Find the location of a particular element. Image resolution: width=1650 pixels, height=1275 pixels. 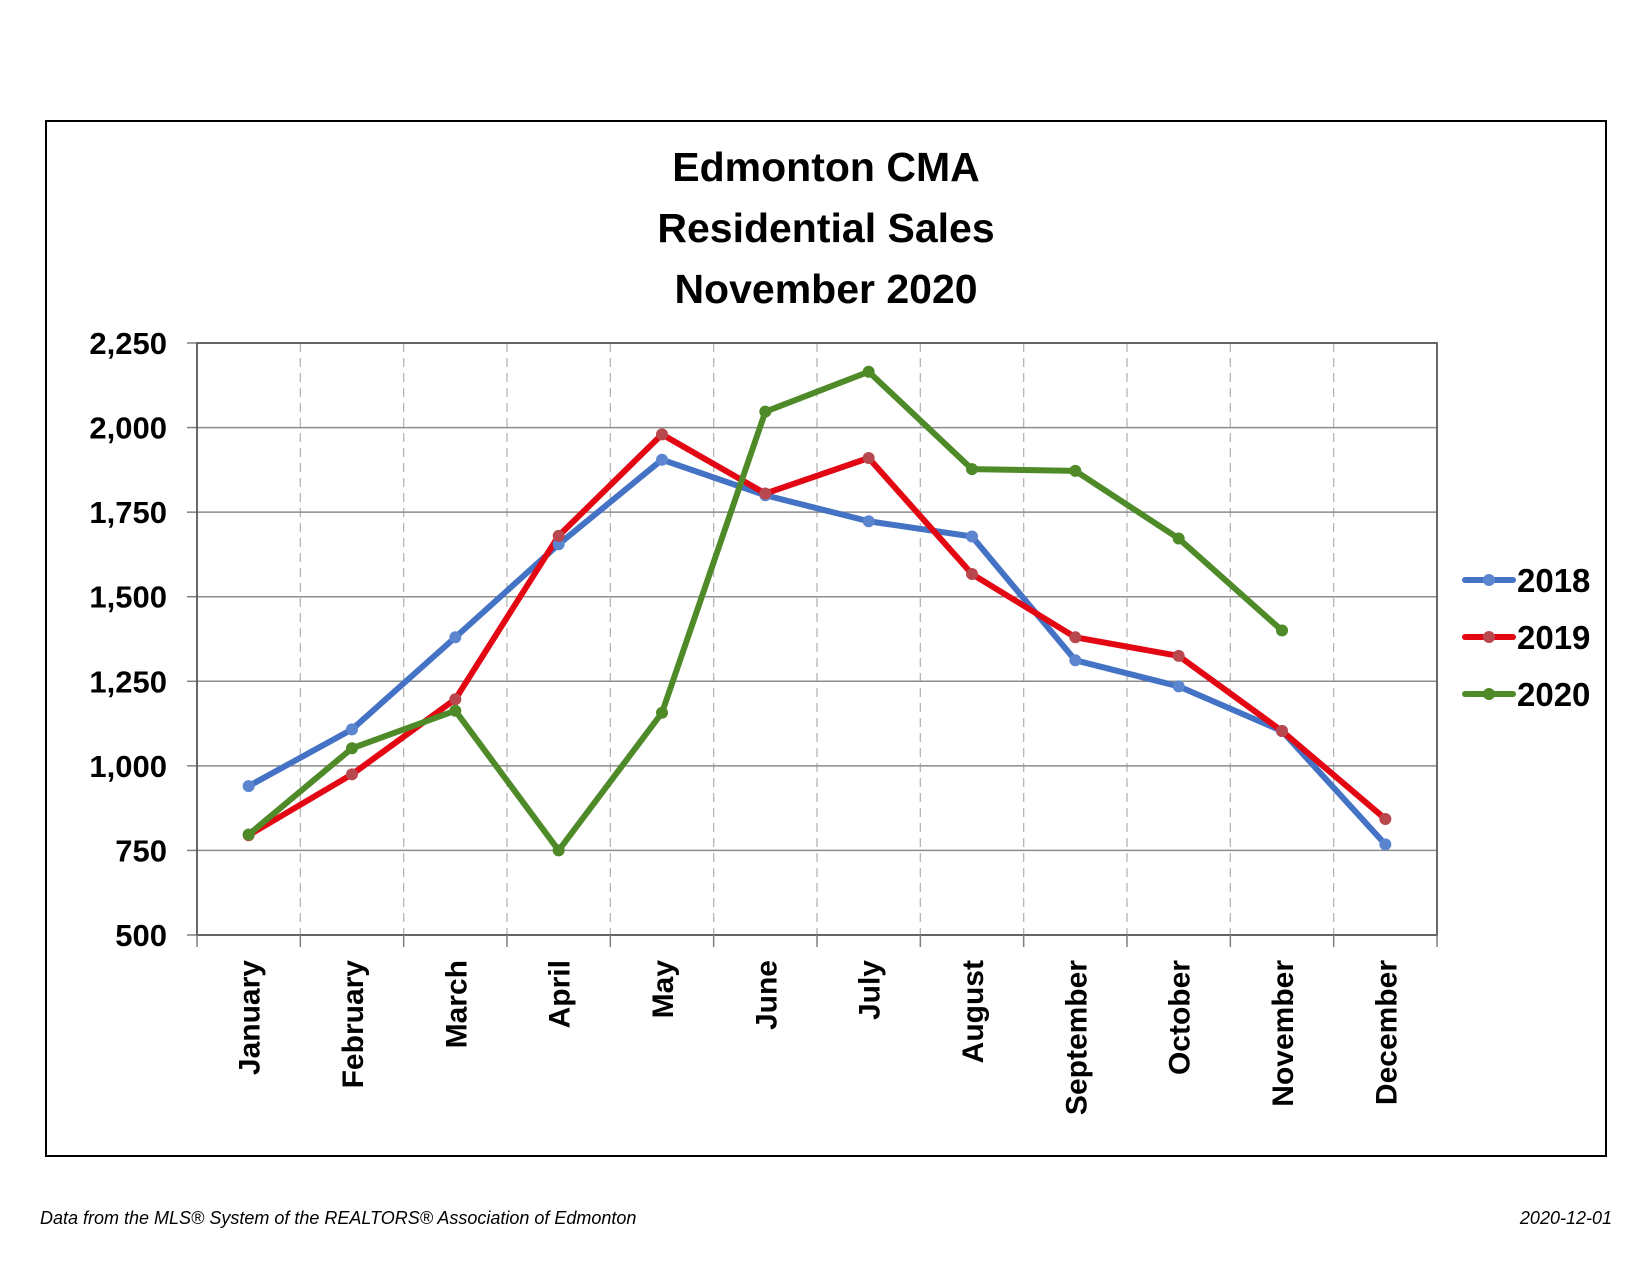

y-tick-label: 2,000 is located at coordinates (128, 428).